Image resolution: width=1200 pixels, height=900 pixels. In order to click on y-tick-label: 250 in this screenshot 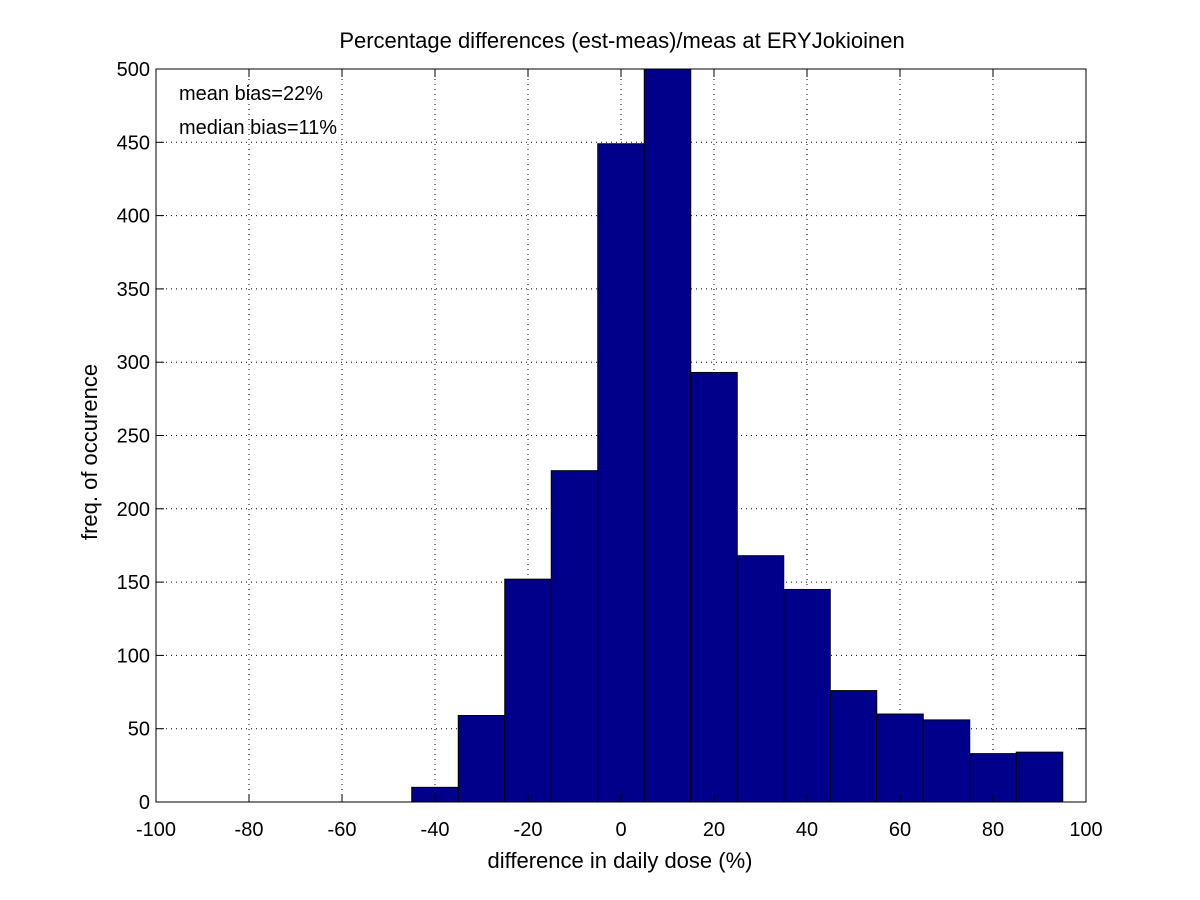, I will do `click(133, 437)`.